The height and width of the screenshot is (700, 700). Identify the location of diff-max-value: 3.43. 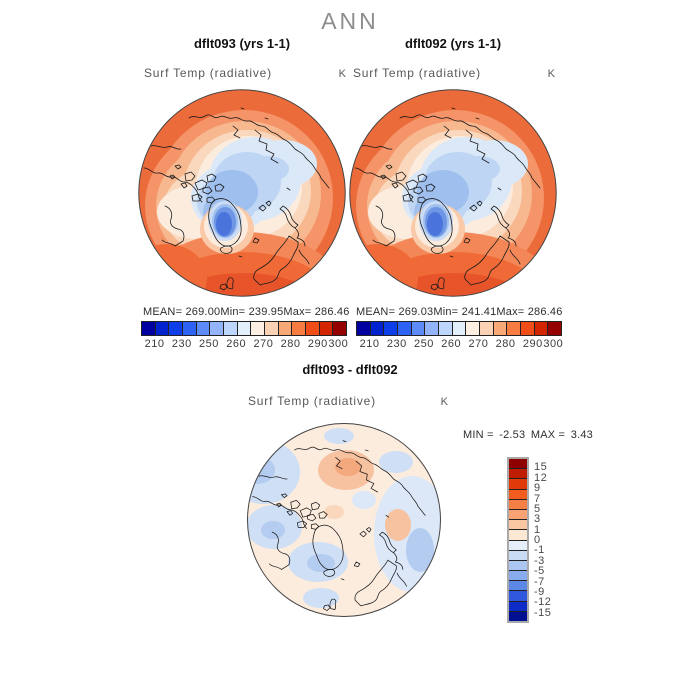
(581, 435).